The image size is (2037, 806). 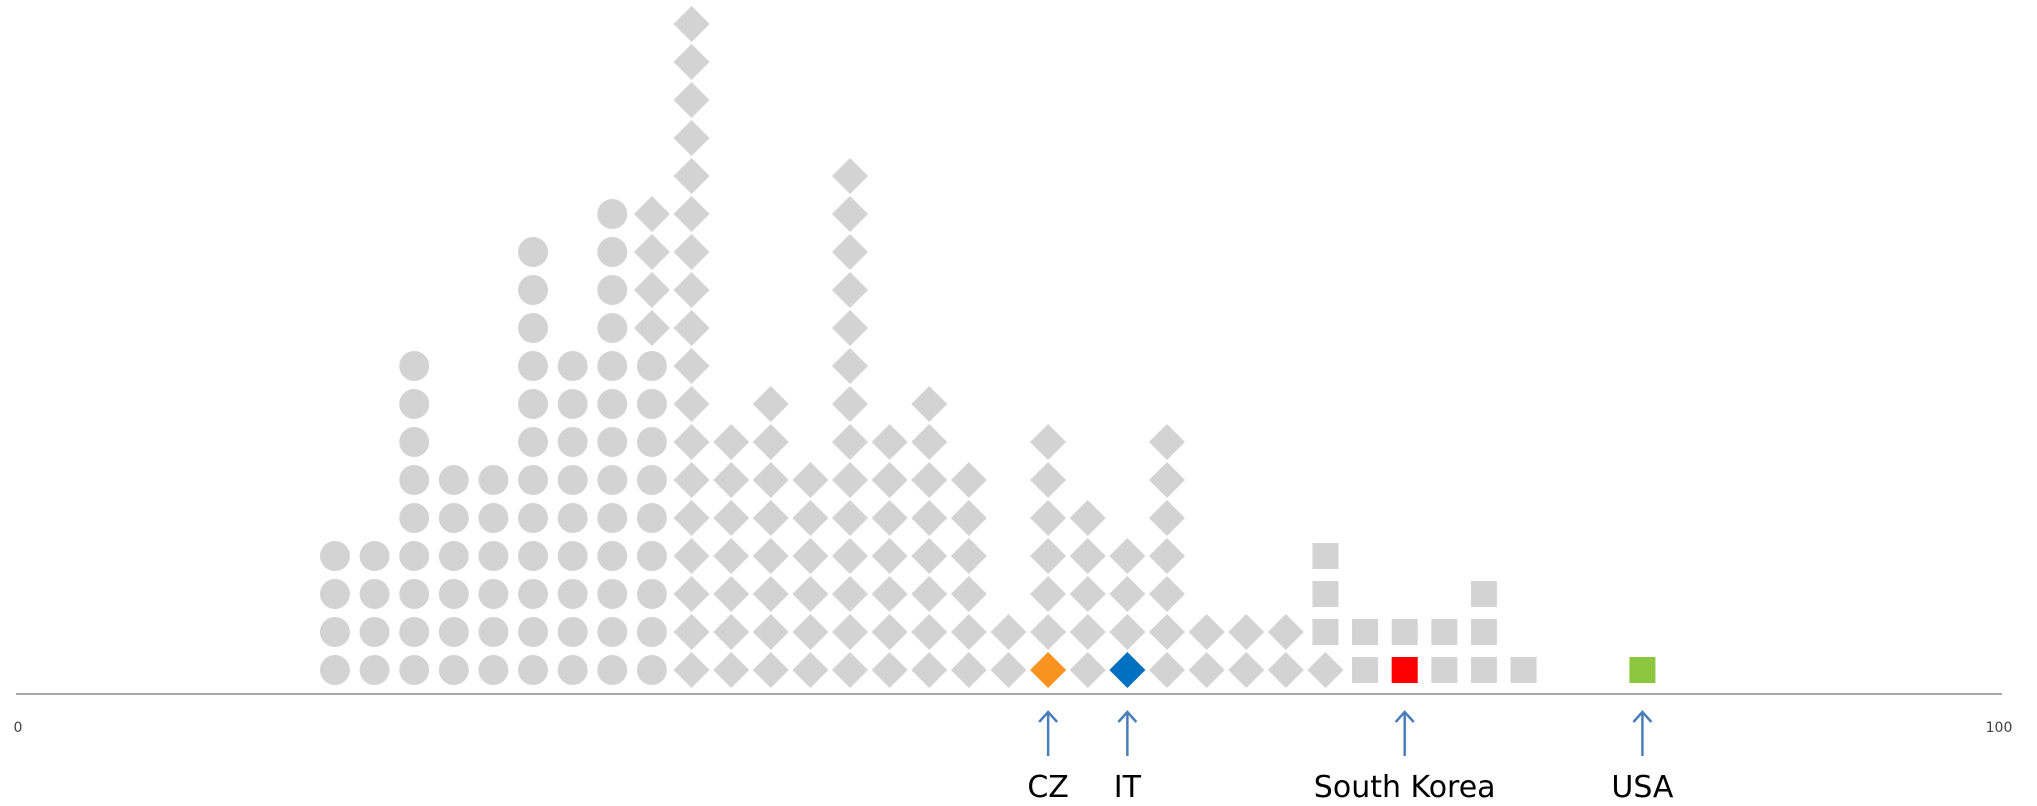 What do you see at coordinates (1405, 787) in the screenshot?
I see `annotation-label: South Korea` at bounding box center [1405, 787].